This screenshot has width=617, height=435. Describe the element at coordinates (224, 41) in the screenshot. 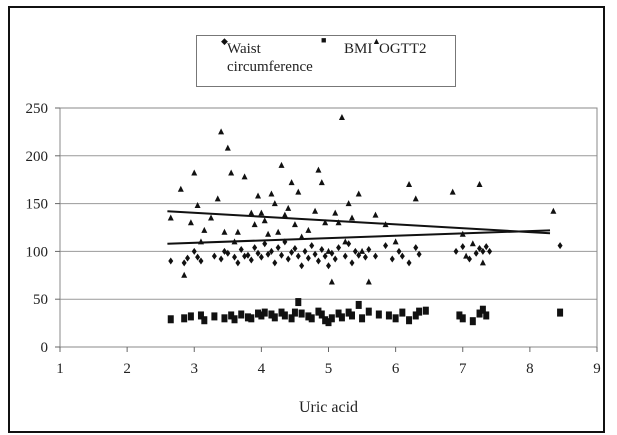

I see `legend-diamond-icon: ◆` at that location.